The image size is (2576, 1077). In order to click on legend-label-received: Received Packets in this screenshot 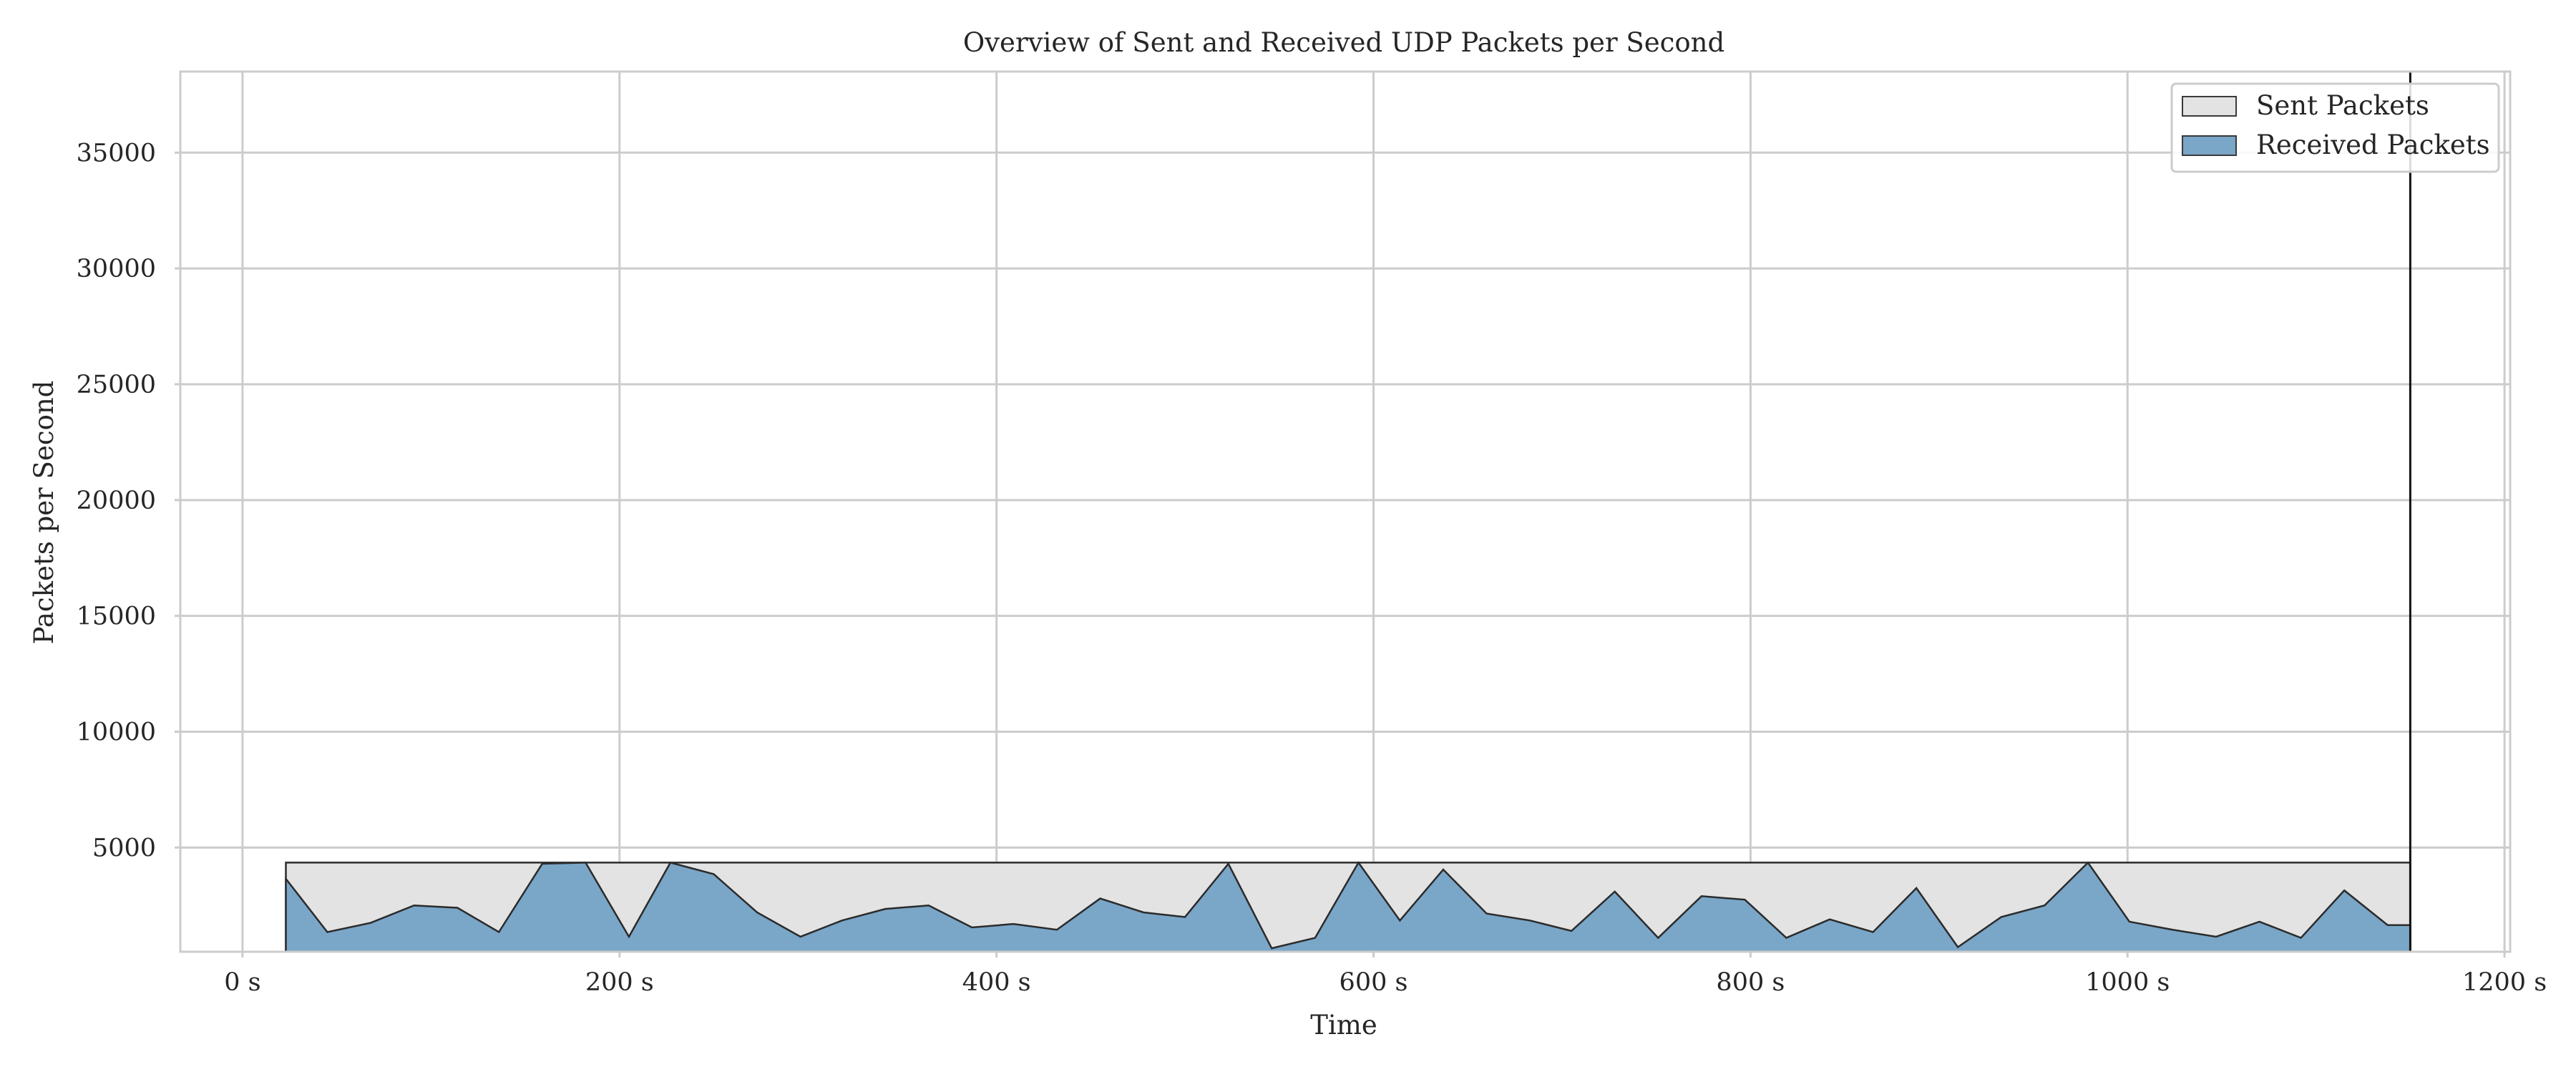, I will do `click(2373, 145)`.